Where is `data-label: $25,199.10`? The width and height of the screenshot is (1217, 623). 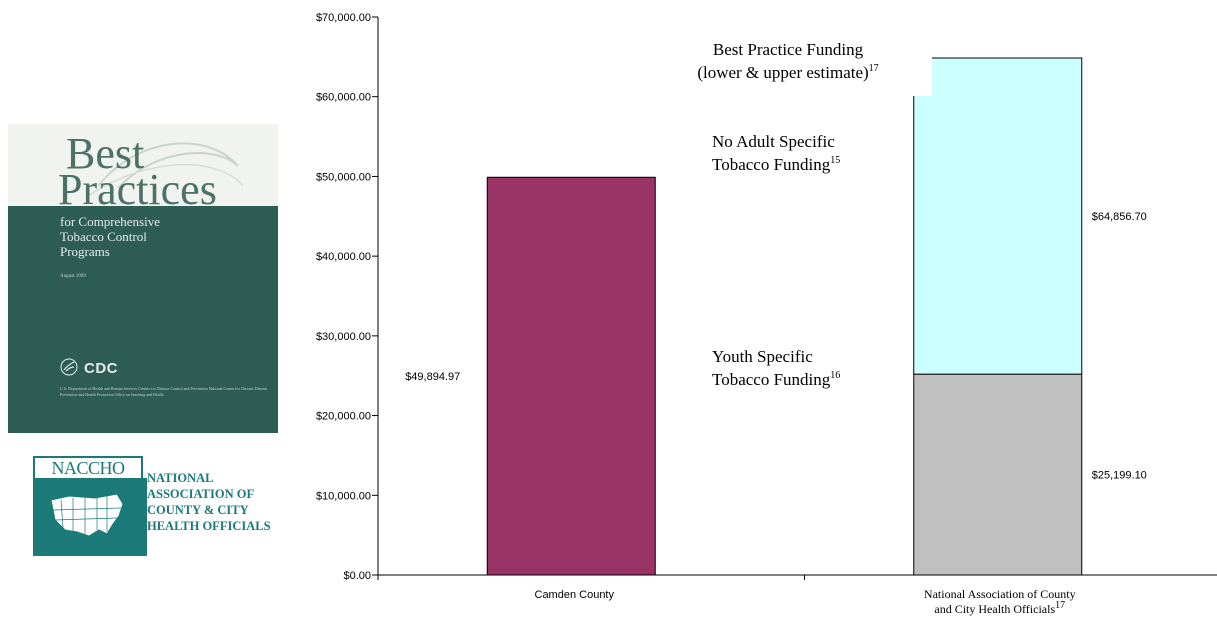 data-label: $25,199.10 is located at coordinates (1119, 476).